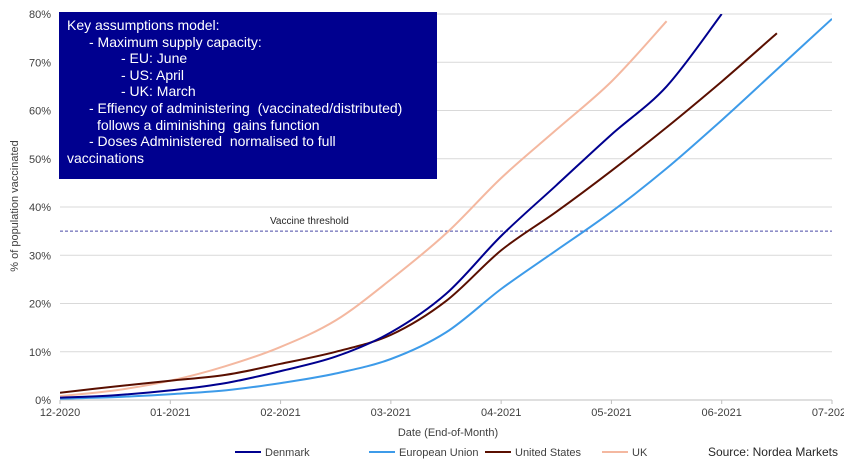 The height and width of the screenshot is (472, 844). What do you see at coordinates (40, 305) in the screenshot?
I see `y-tick-label: 20%` at bounding box center [40, 305].